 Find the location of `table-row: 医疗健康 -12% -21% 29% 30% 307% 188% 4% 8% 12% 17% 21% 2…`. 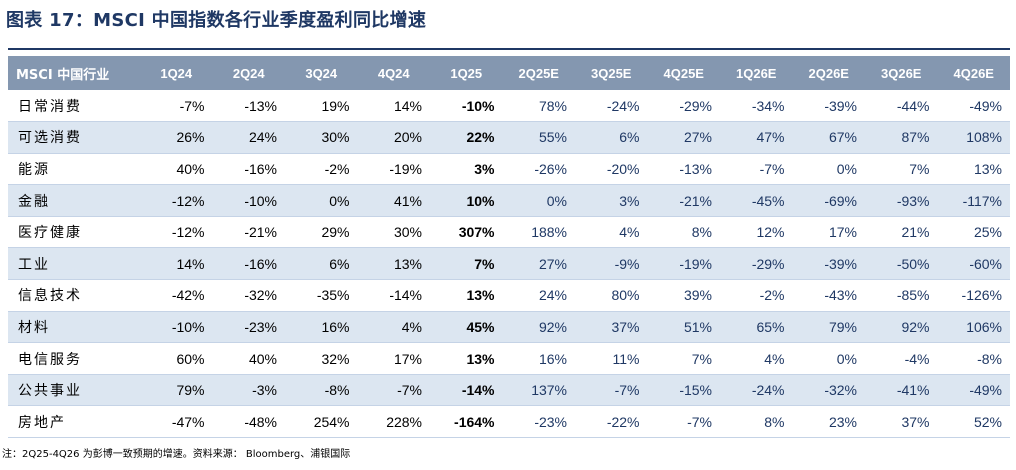

table-row: 医疗健康 -12% -21% 29% 30% 307% 188% 4% 8% 12% 17% 21% 2… is located at coordinates (509, 232).